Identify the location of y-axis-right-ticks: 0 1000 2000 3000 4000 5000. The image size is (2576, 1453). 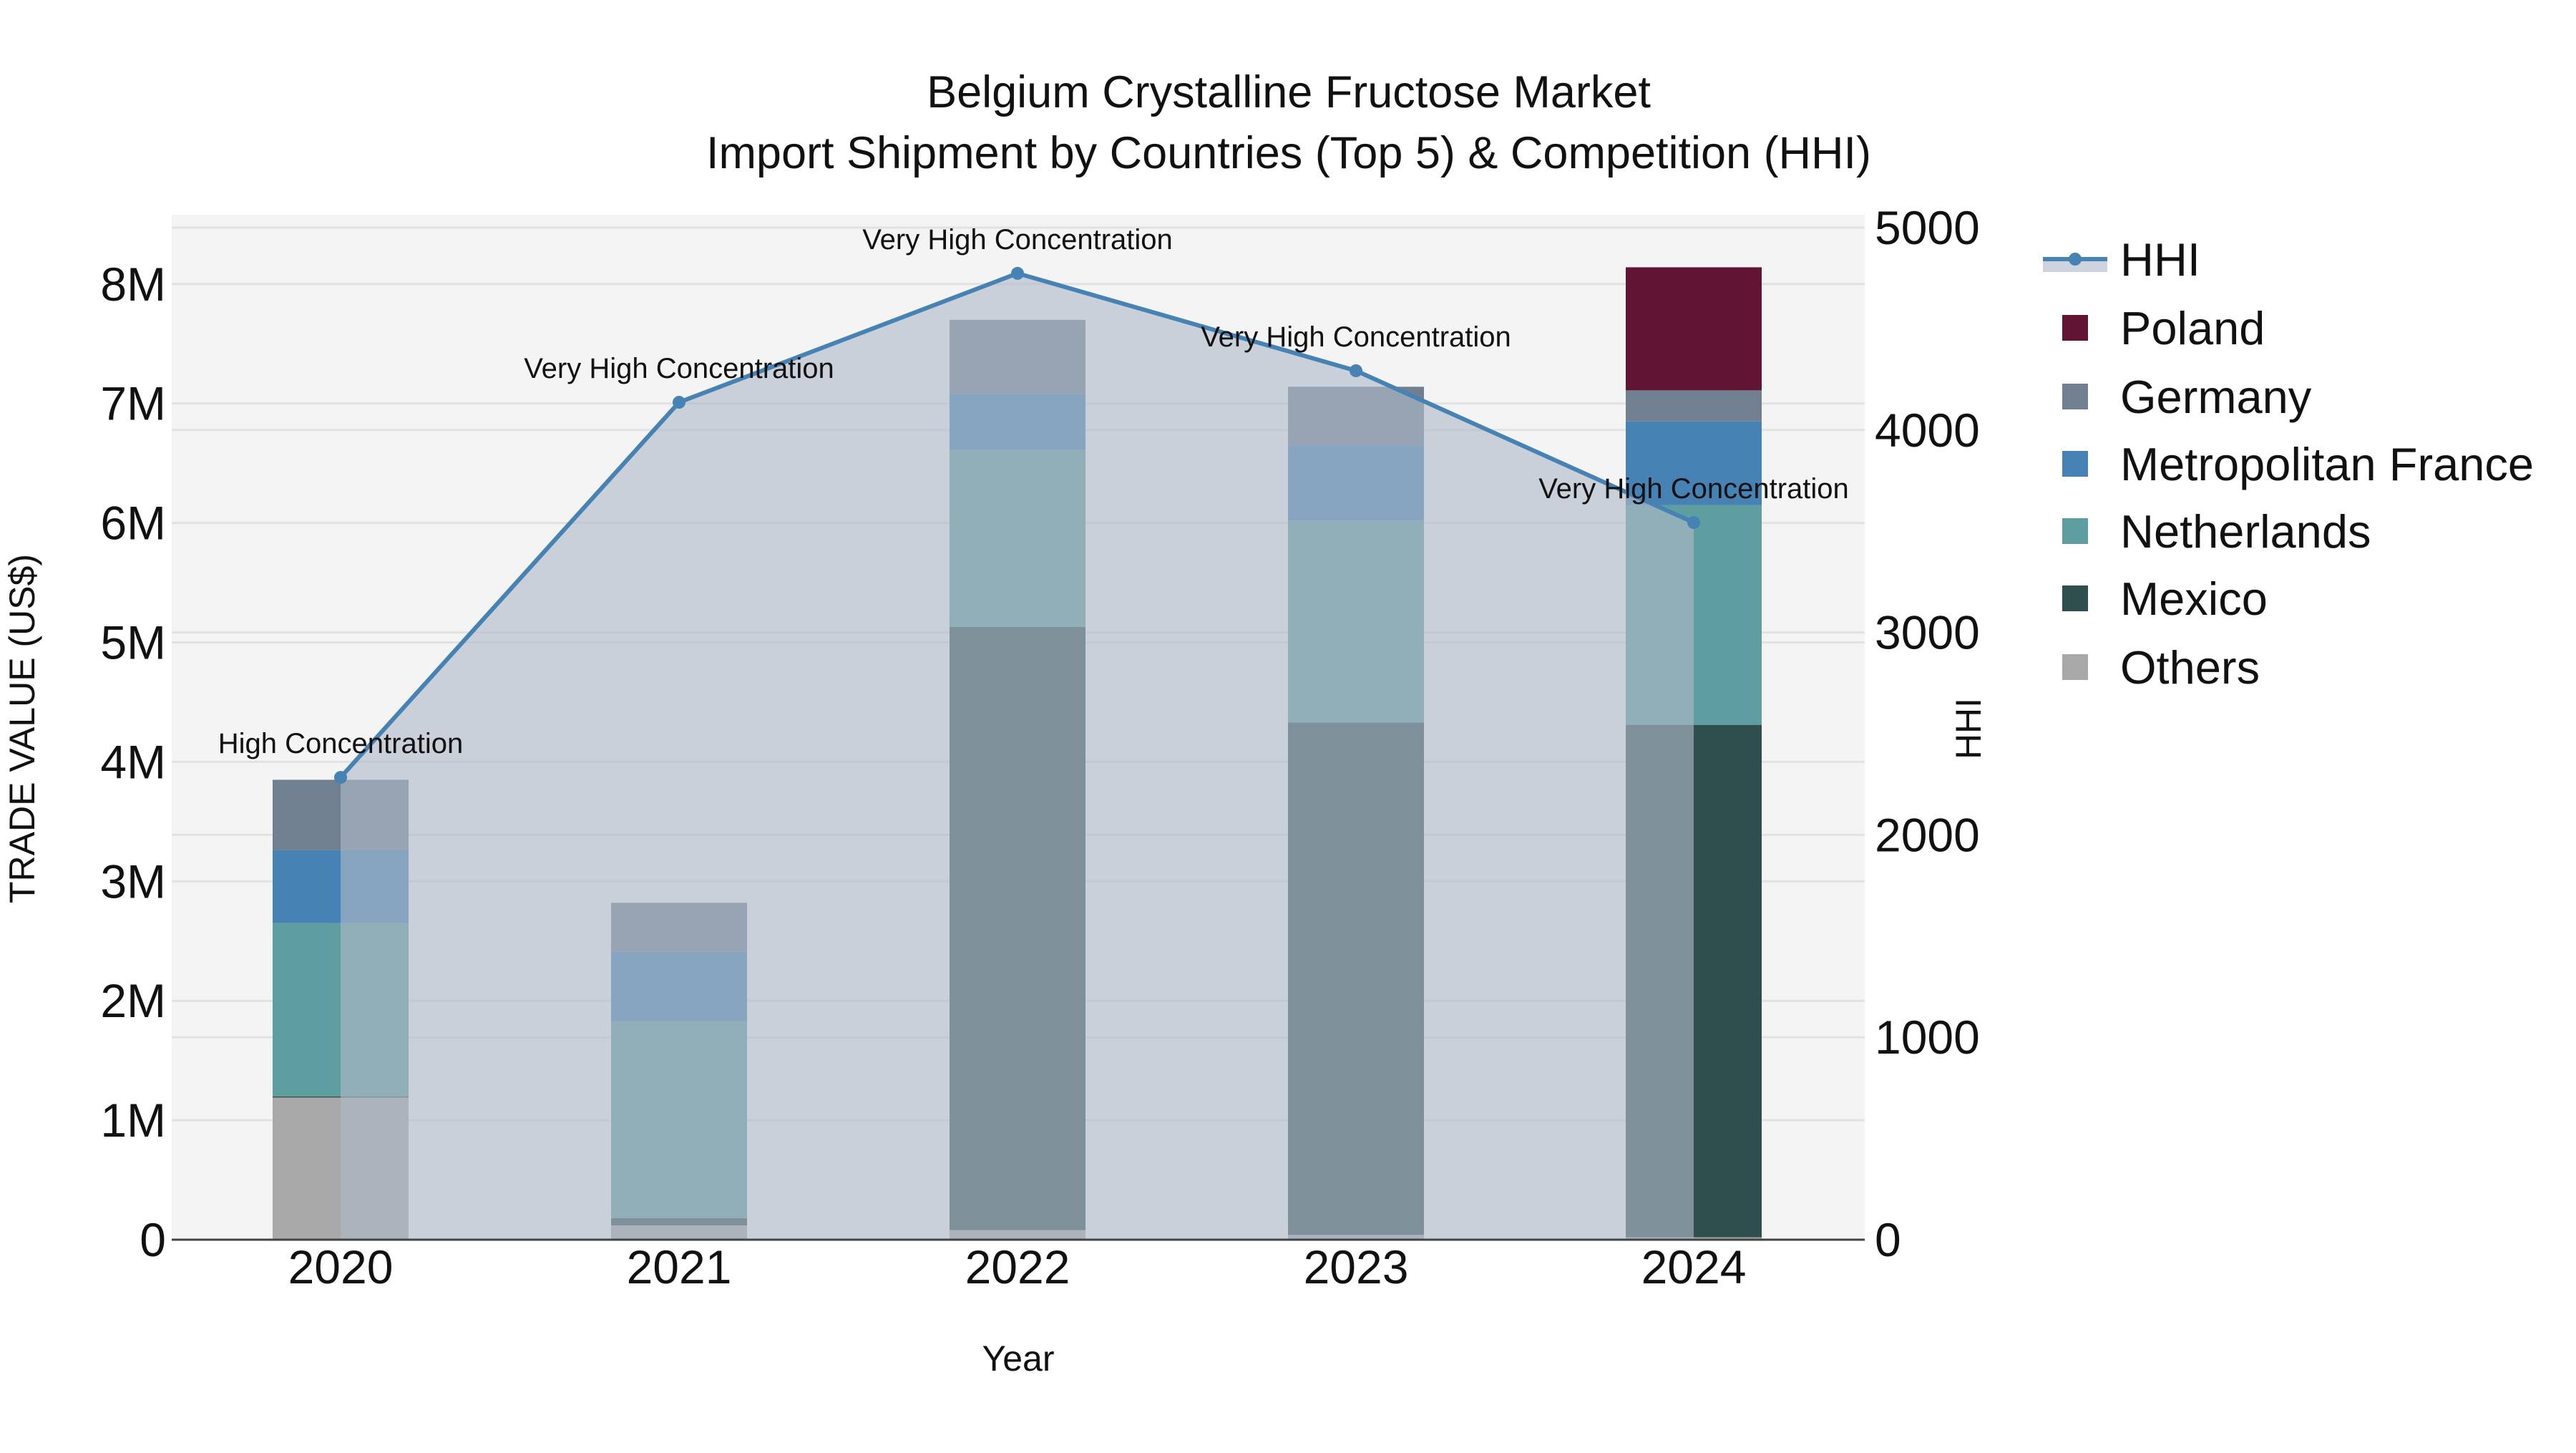
(1927, 733).